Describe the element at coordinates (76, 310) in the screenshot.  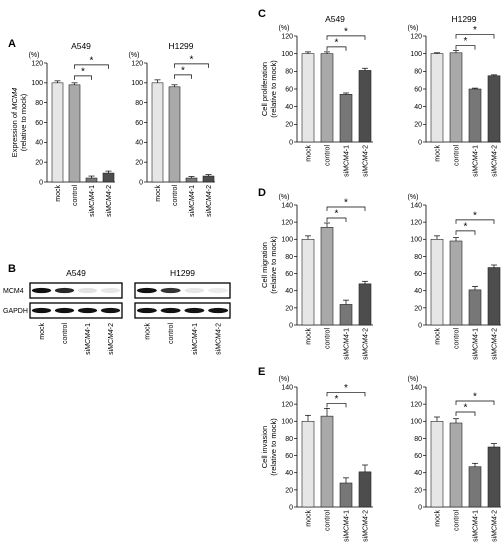
I see `western-blot-a549-membrane-gapdh` at that location.